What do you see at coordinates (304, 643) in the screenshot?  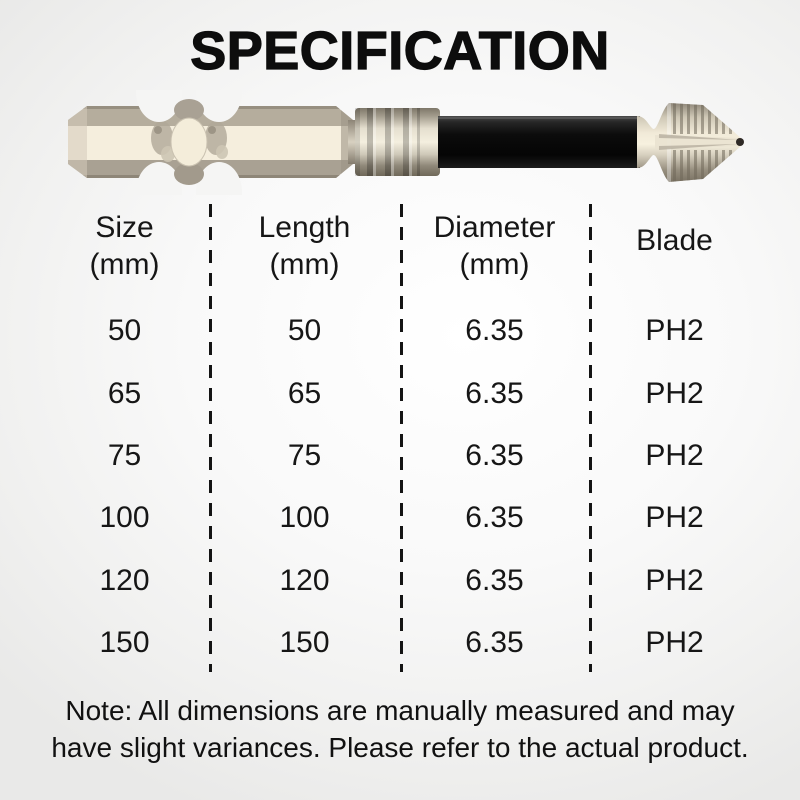 I see `cell-length: 150` at bounding box center [304, 643].